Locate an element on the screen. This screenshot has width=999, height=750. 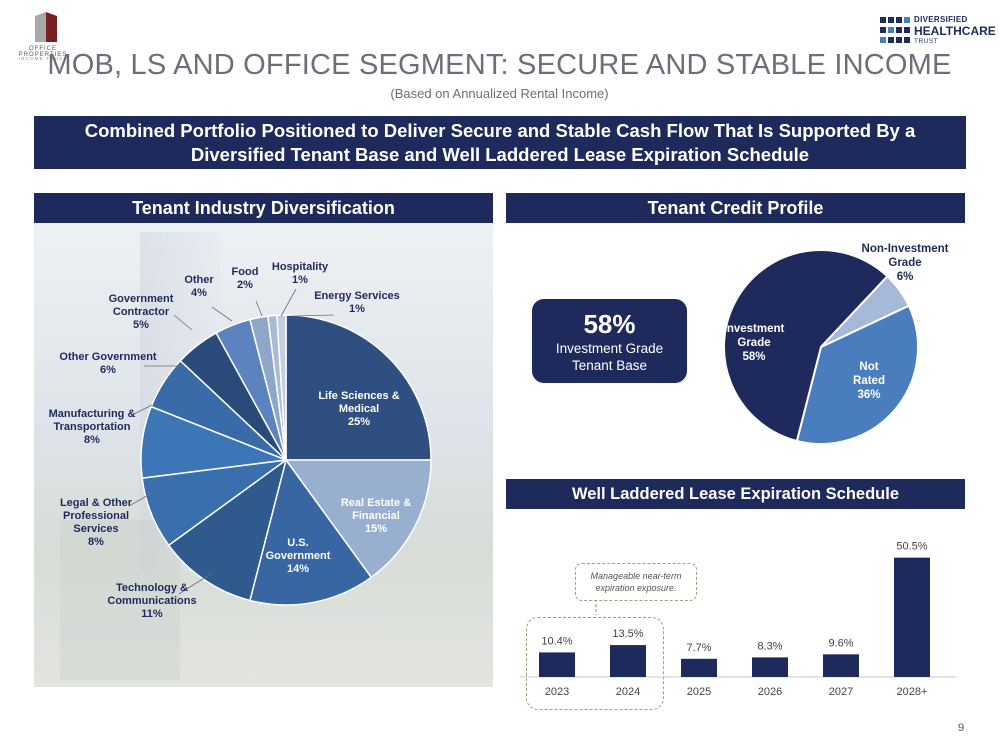
credit-slice-investment-grade is located at coordinates (806, 346).